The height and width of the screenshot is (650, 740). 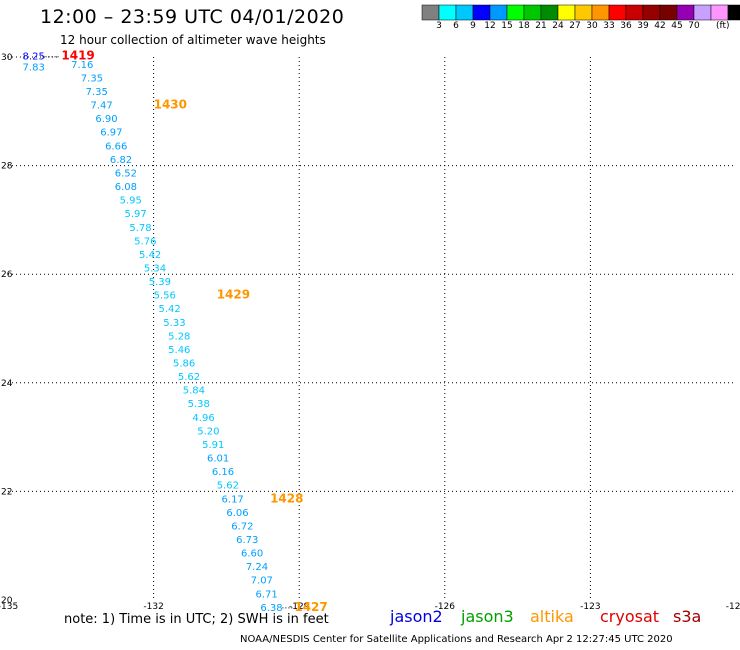 What do you see at coordinates (694, 26) in the screenshot?
I see `colorbar-tick-label: 70` at bounding box center [694, 26].